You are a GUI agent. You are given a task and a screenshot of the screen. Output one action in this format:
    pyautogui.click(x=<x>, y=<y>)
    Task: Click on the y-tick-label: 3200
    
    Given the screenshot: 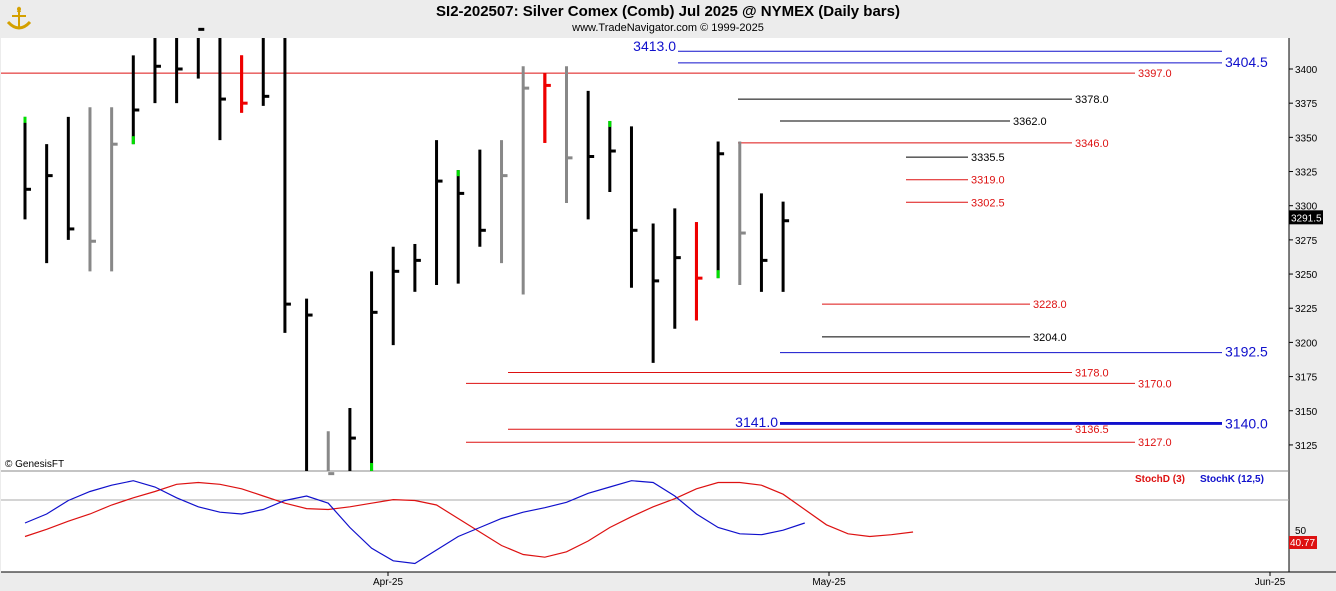 What is the action you would take?
    pyautogui.click(x=1306, y=343)
    